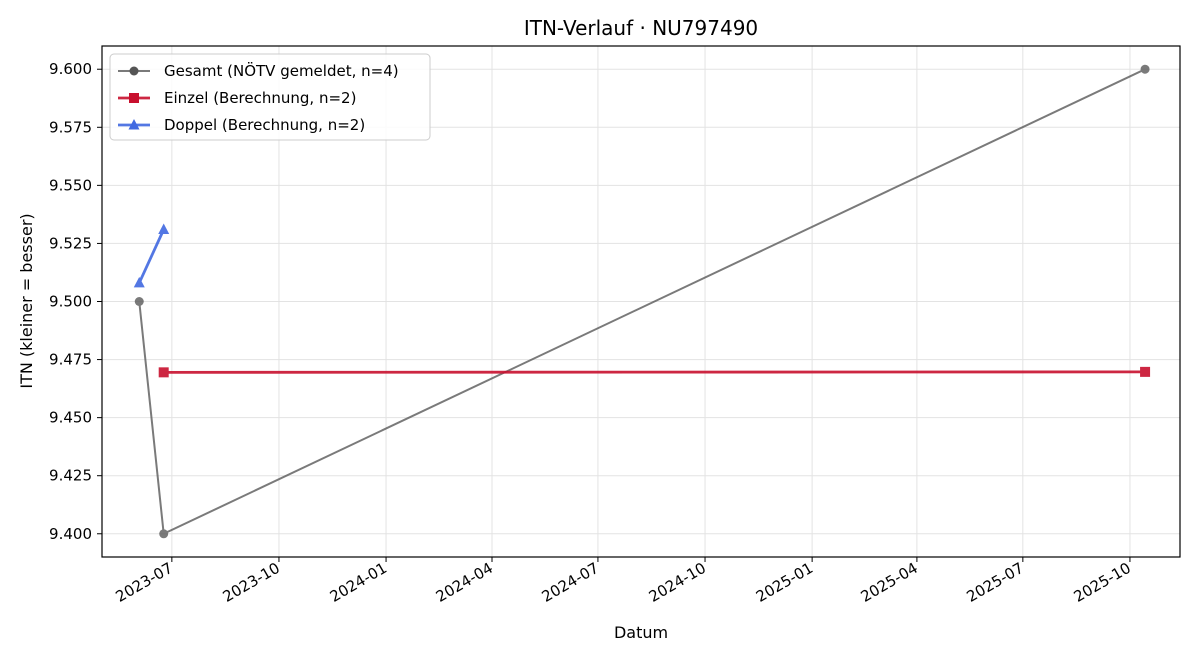  What do you see at coordinates (70, 476) in the screenshot?
I see `y-tick-label: 9.425` at bounding box center [70, 476].